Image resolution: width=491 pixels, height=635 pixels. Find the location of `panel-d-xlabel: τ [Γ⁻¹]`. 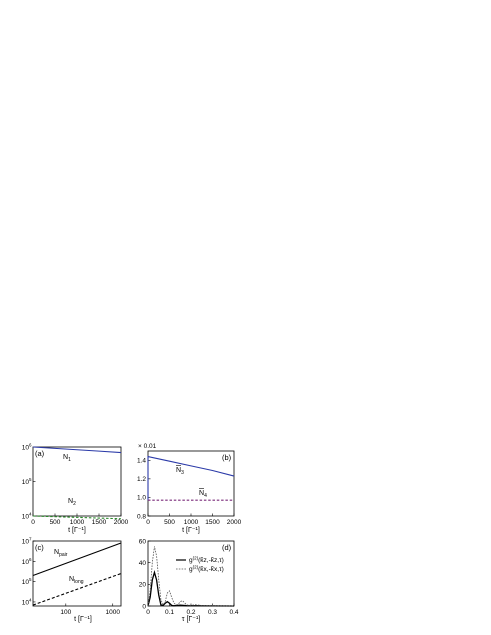

panel-d-xlabel: τ [Γ⁻¹] is located at coordinates (191, 619).